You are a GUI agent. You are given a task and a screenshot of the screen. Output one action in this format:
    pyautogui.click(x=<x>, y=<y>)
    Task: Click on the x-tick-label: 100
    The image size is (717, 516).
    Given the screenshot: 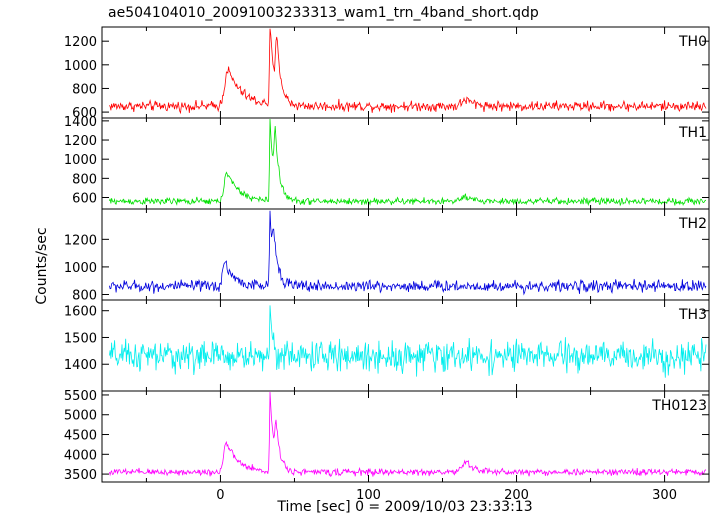 What is the action you would take?
    pyautogui.click(x=368, y=495)
    